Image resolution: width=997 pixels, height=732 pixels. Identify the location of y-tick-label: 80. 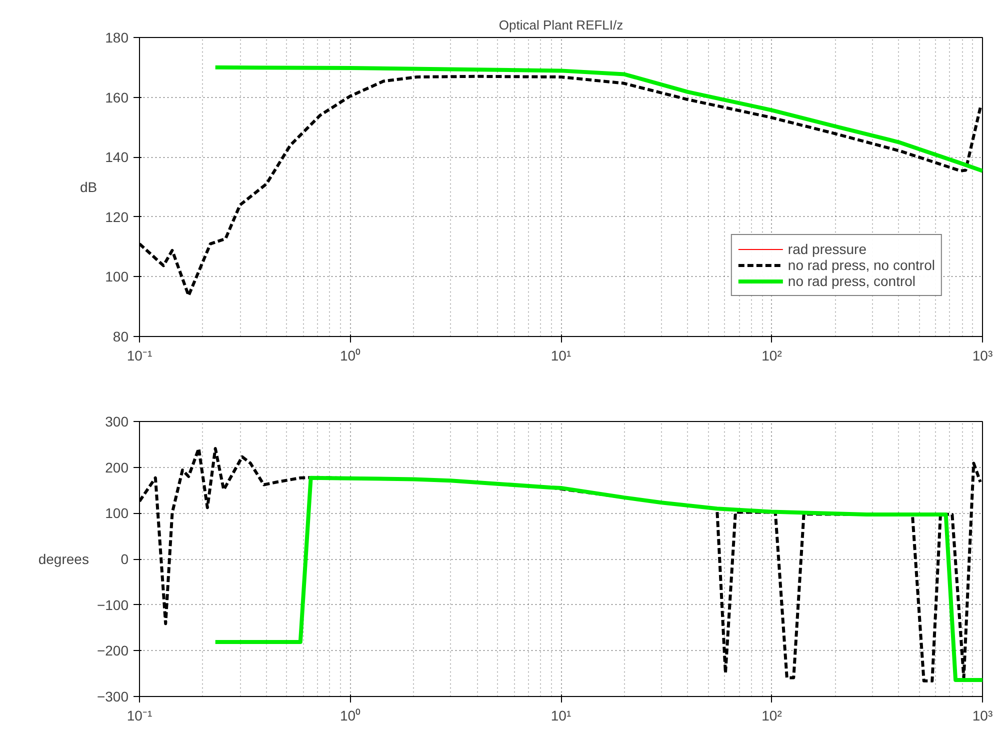
(120, 336).